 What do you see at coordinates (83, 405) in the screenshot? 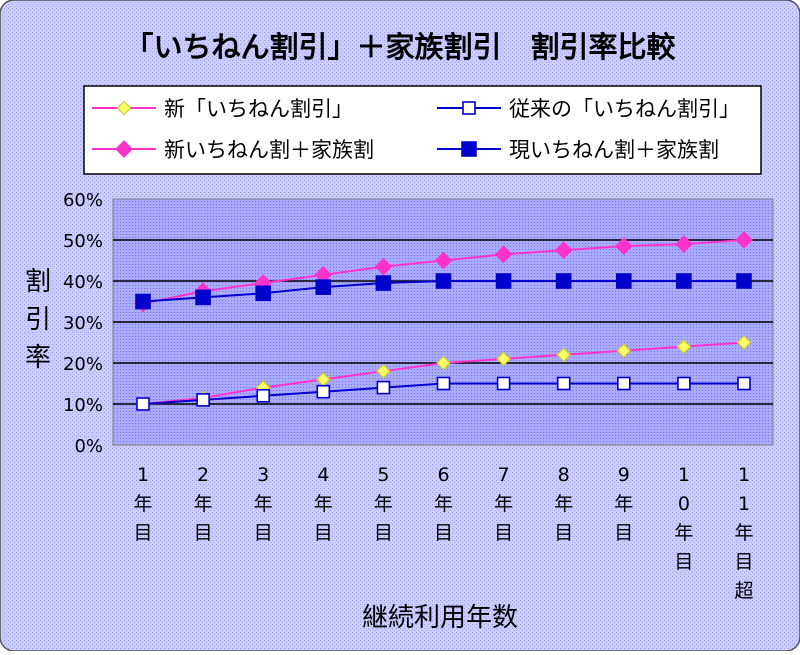
I see `y-tick-label: 10%` at bounding box center [83, 405].